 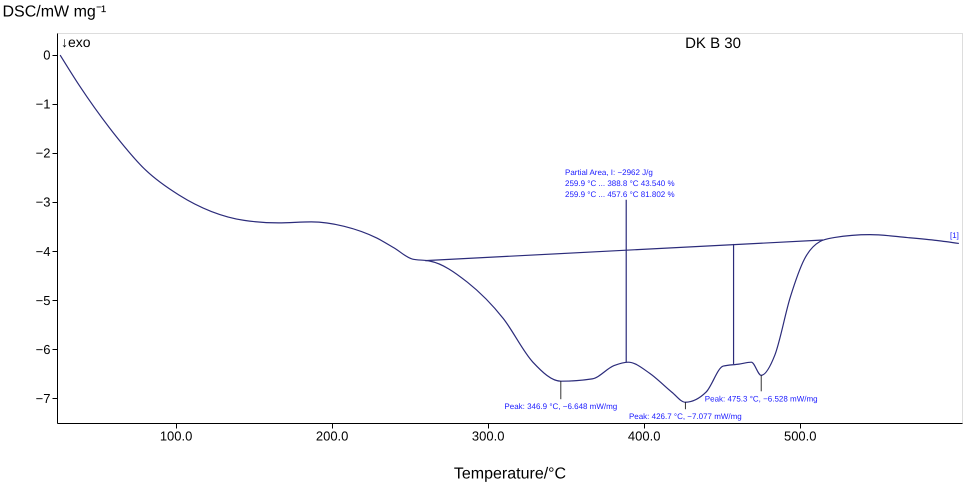 What do you see at coordinates (54, 12) in the screenshot?
I see `y-axis-title: DSC/mW mg⁻¹` at bounding box center [54, 12].